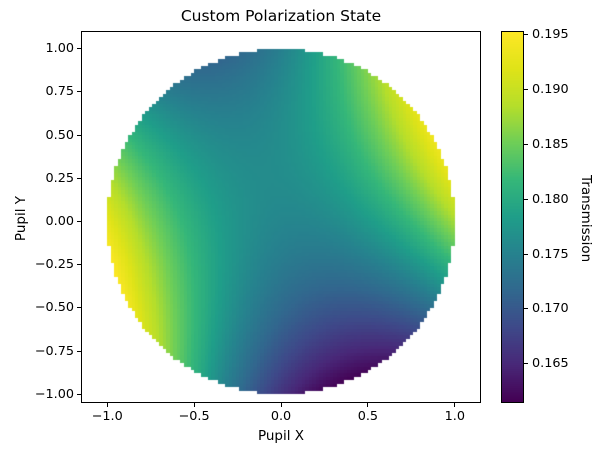 Image resolution: width=608 pixels, height=455 pixels. I want to click on x-tick-label: 1.0, so click(454, 416).